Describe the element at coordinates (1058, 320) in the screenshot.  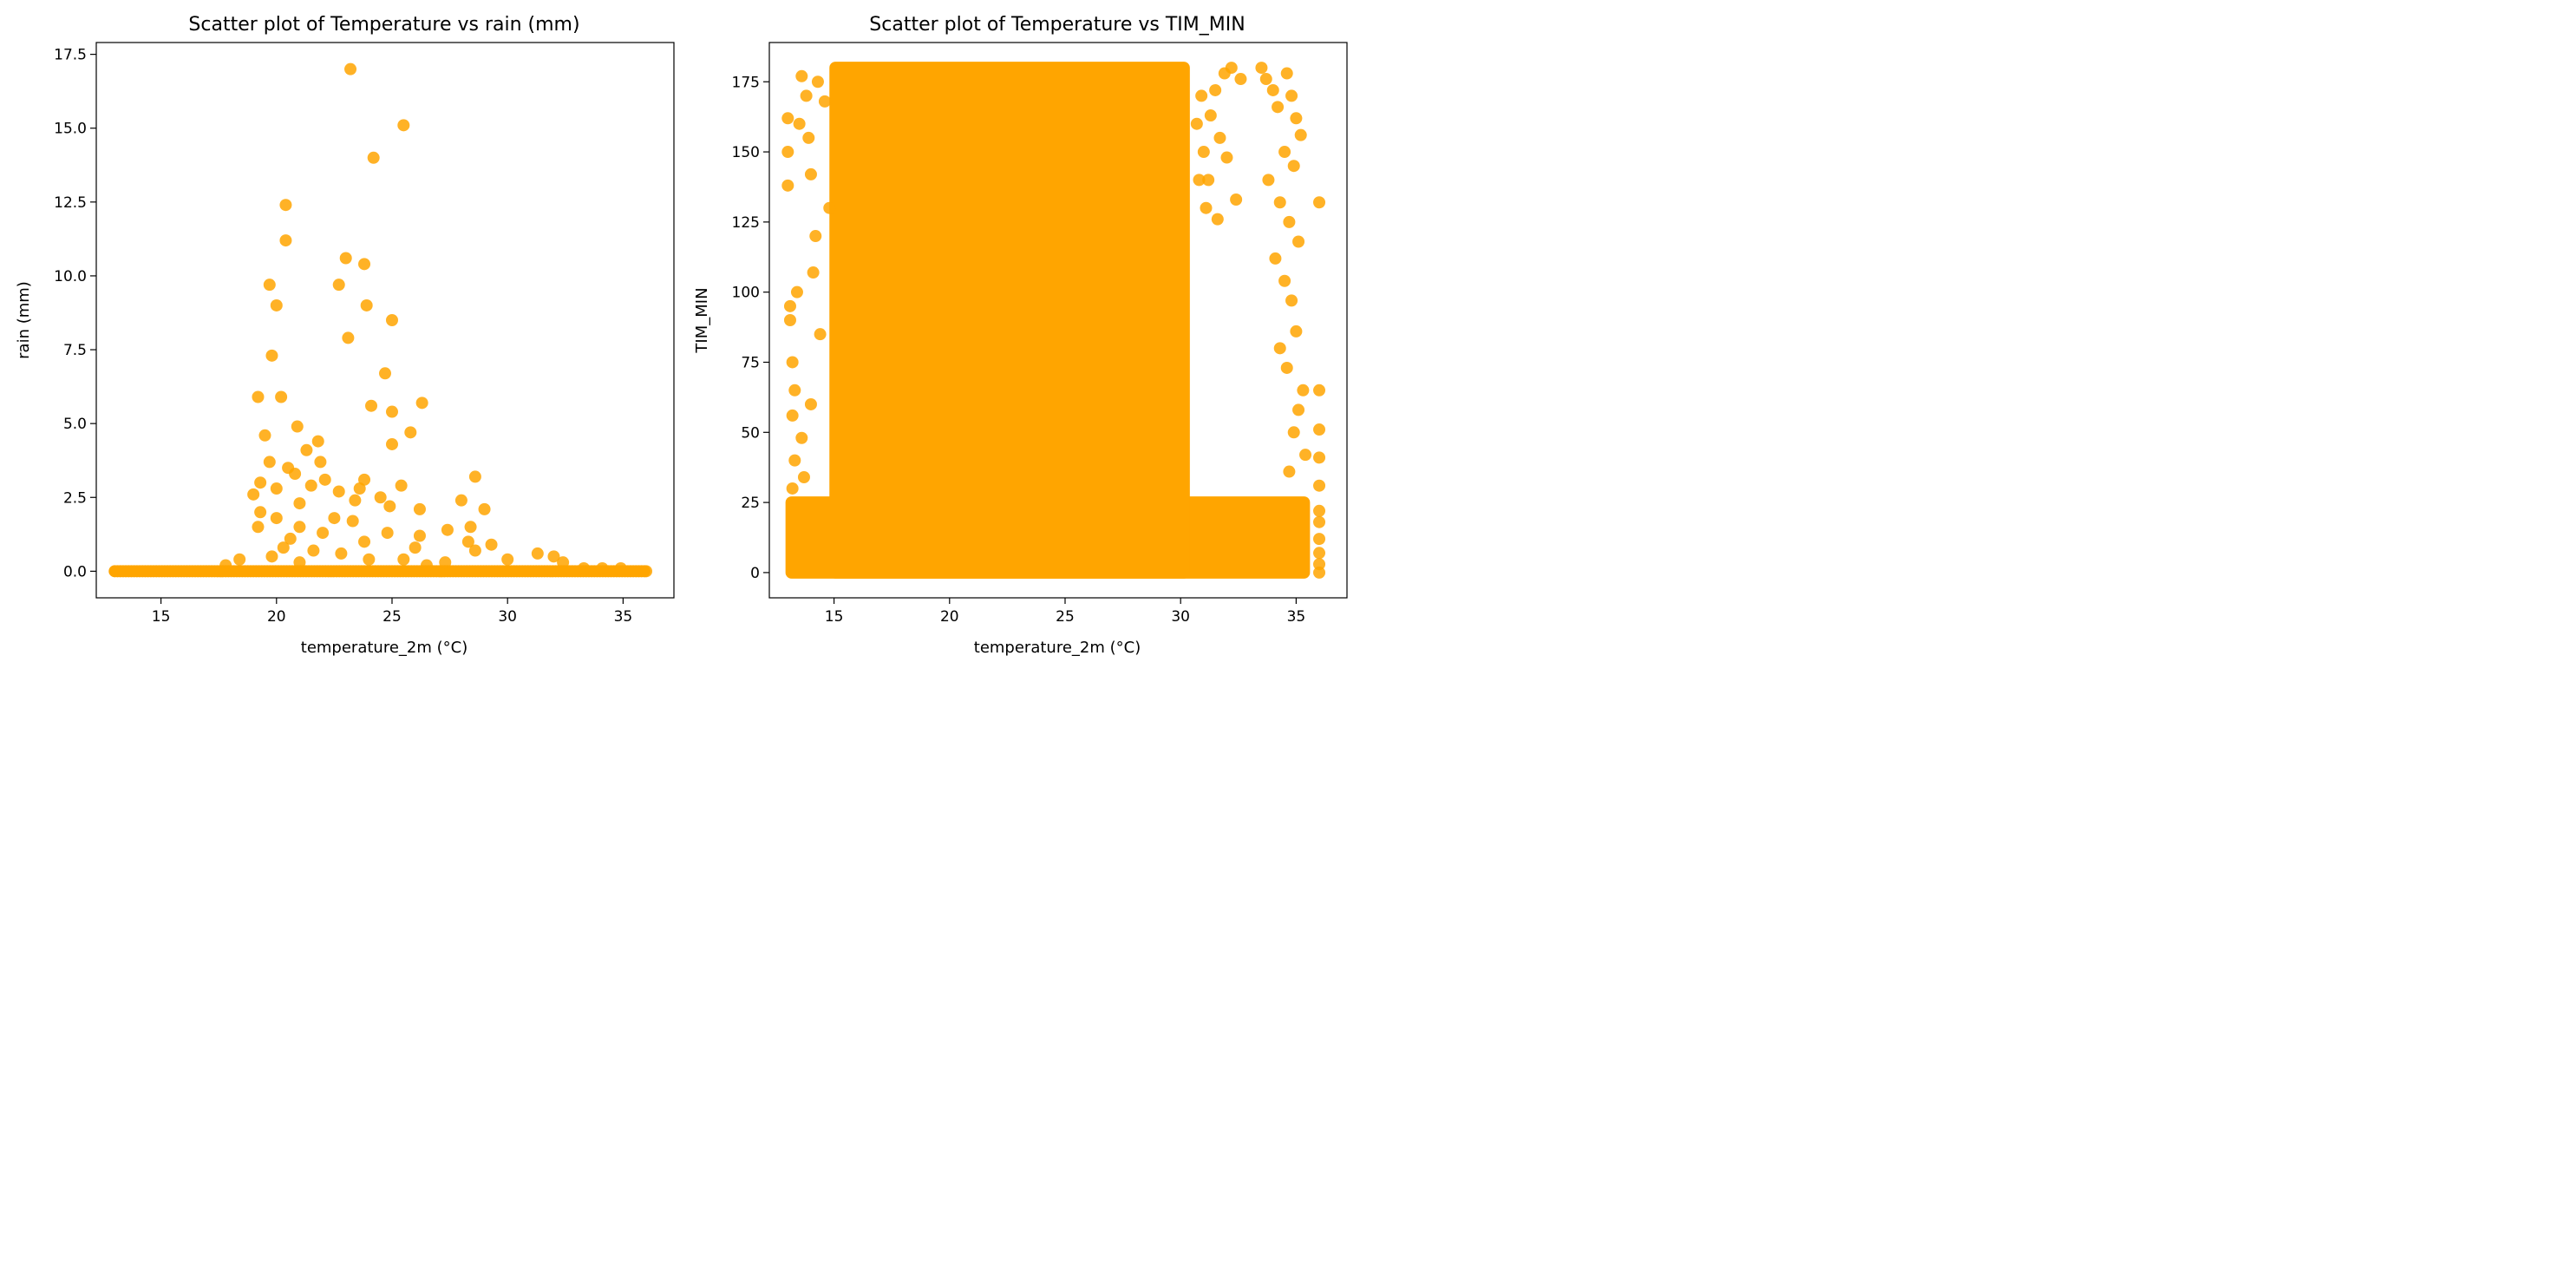
I see `plot-frame` at that location.